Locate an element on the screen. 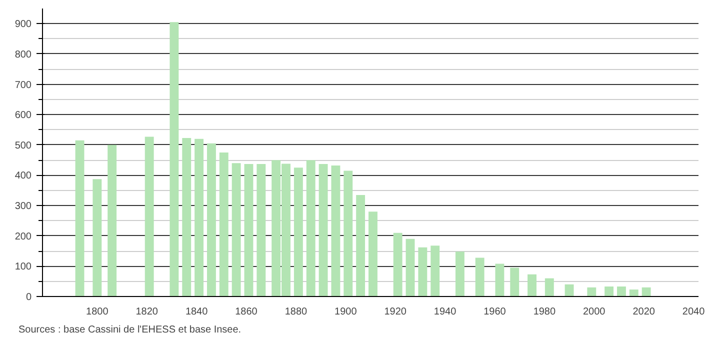 The height and width of the screenshot is (340, 710). x-tick-label: 2000 is located at coordinates (594, 312).